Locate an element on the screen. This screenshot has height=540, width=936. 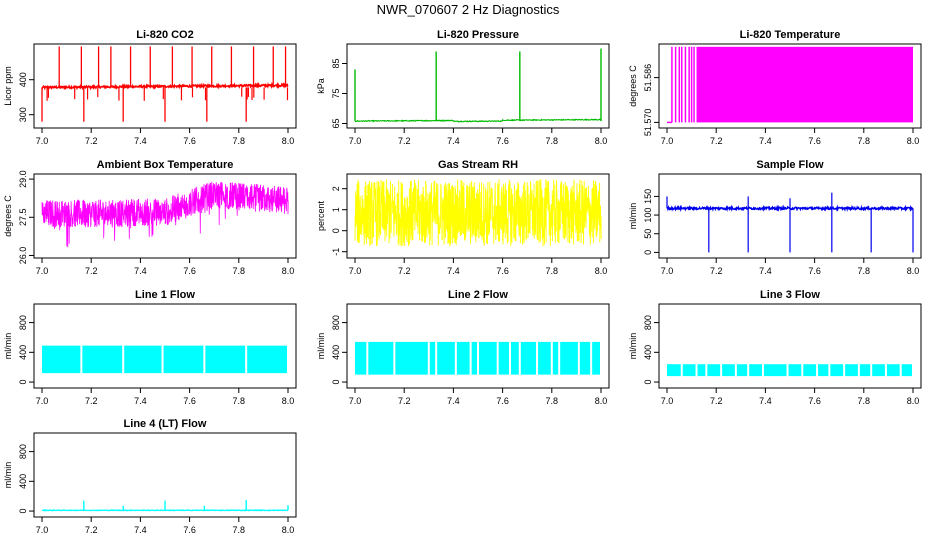
y-tick-label: 65 is located at coordinates (336, 123).